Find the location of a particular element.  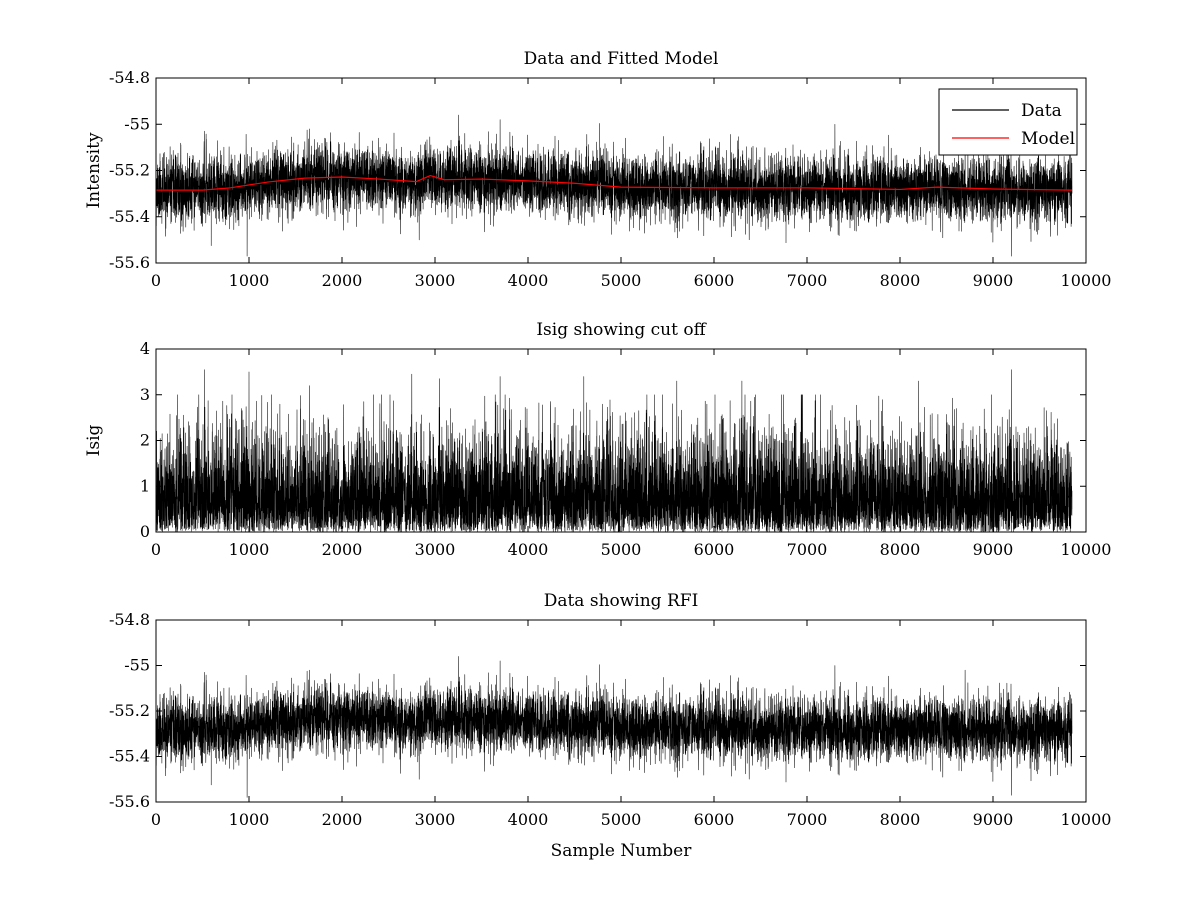

chart-title: Data and Fitted Model is located at coordinates (621, 59).